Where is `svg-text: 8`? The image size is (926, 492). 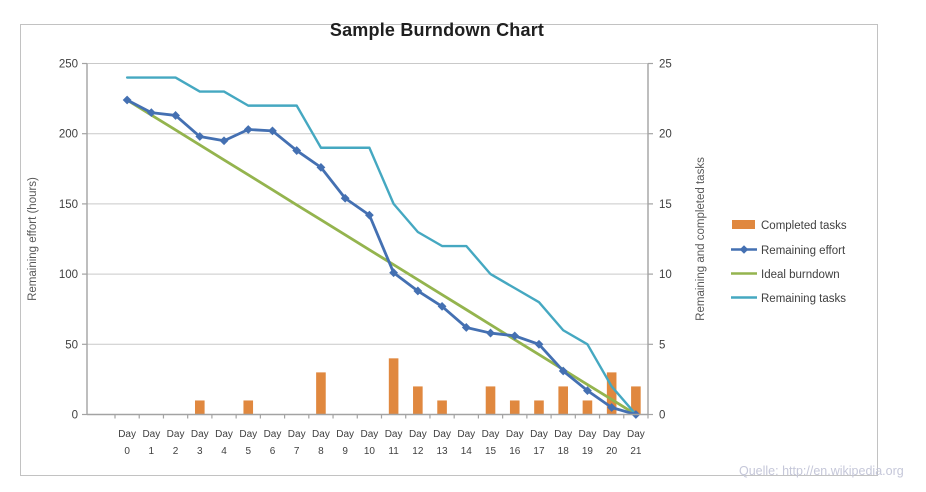
svg-text: 8 is located at coordinates (321, 451).